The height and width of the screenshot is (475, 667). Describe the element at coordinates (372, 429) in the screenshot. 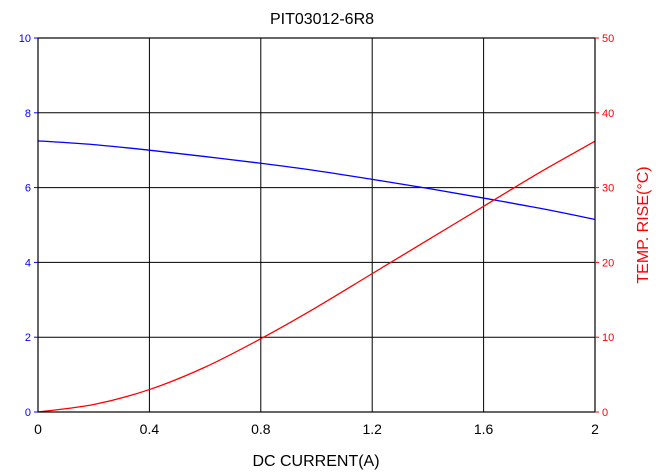

I see `x-tick-label: 1.2` at that location.